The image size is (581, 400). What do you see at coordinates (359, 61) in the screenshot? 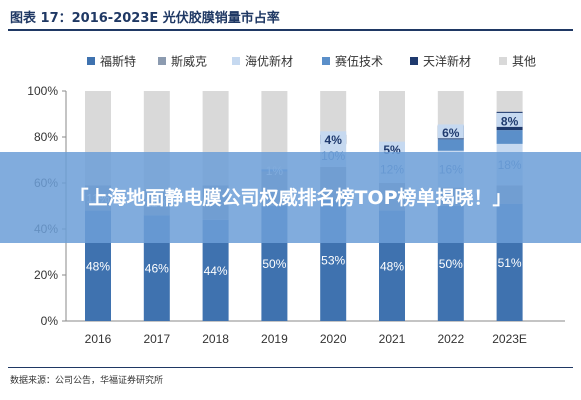
I see `legend-label: 赛伍技术` at bounding box center [359, 61].